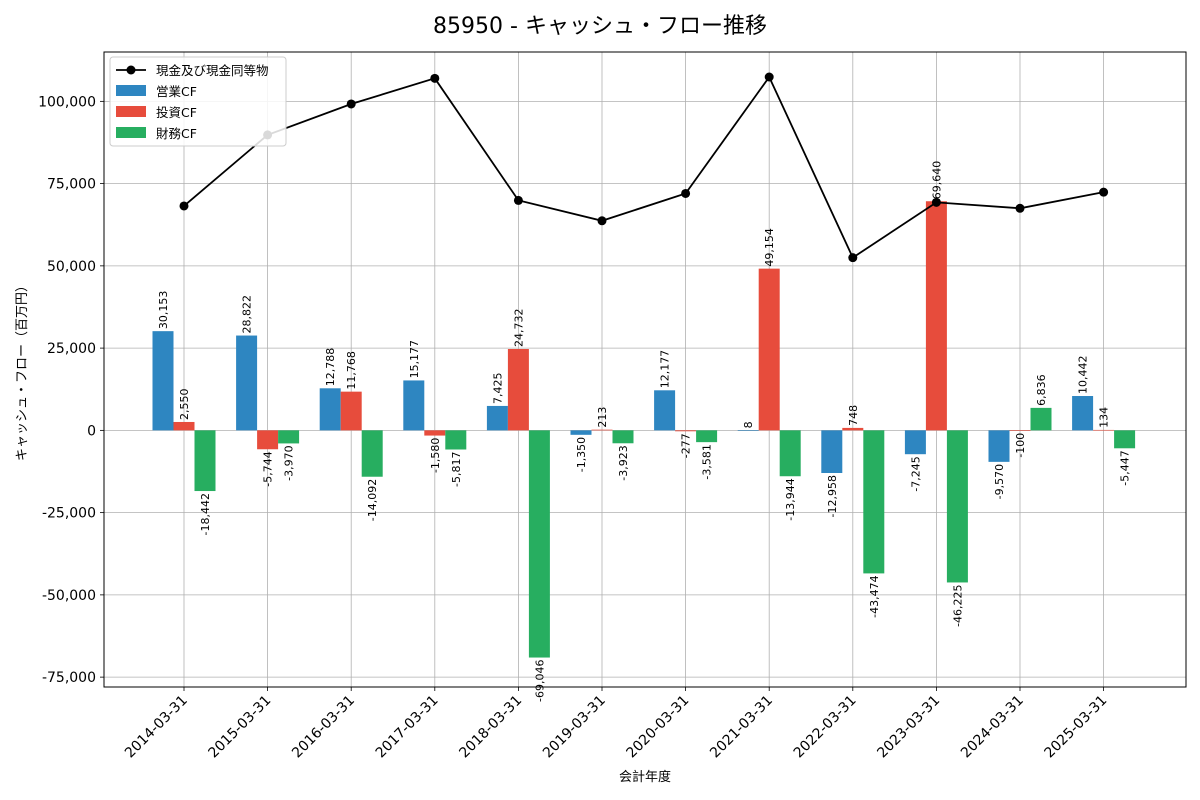 The width and height of the screenshot is (1200, 800). What do you see at coordinates (22, 370) in the screenshot?
I see `y-axis-label: キャッシュ・フロー（百万円）` at bounding box center [22, 370].